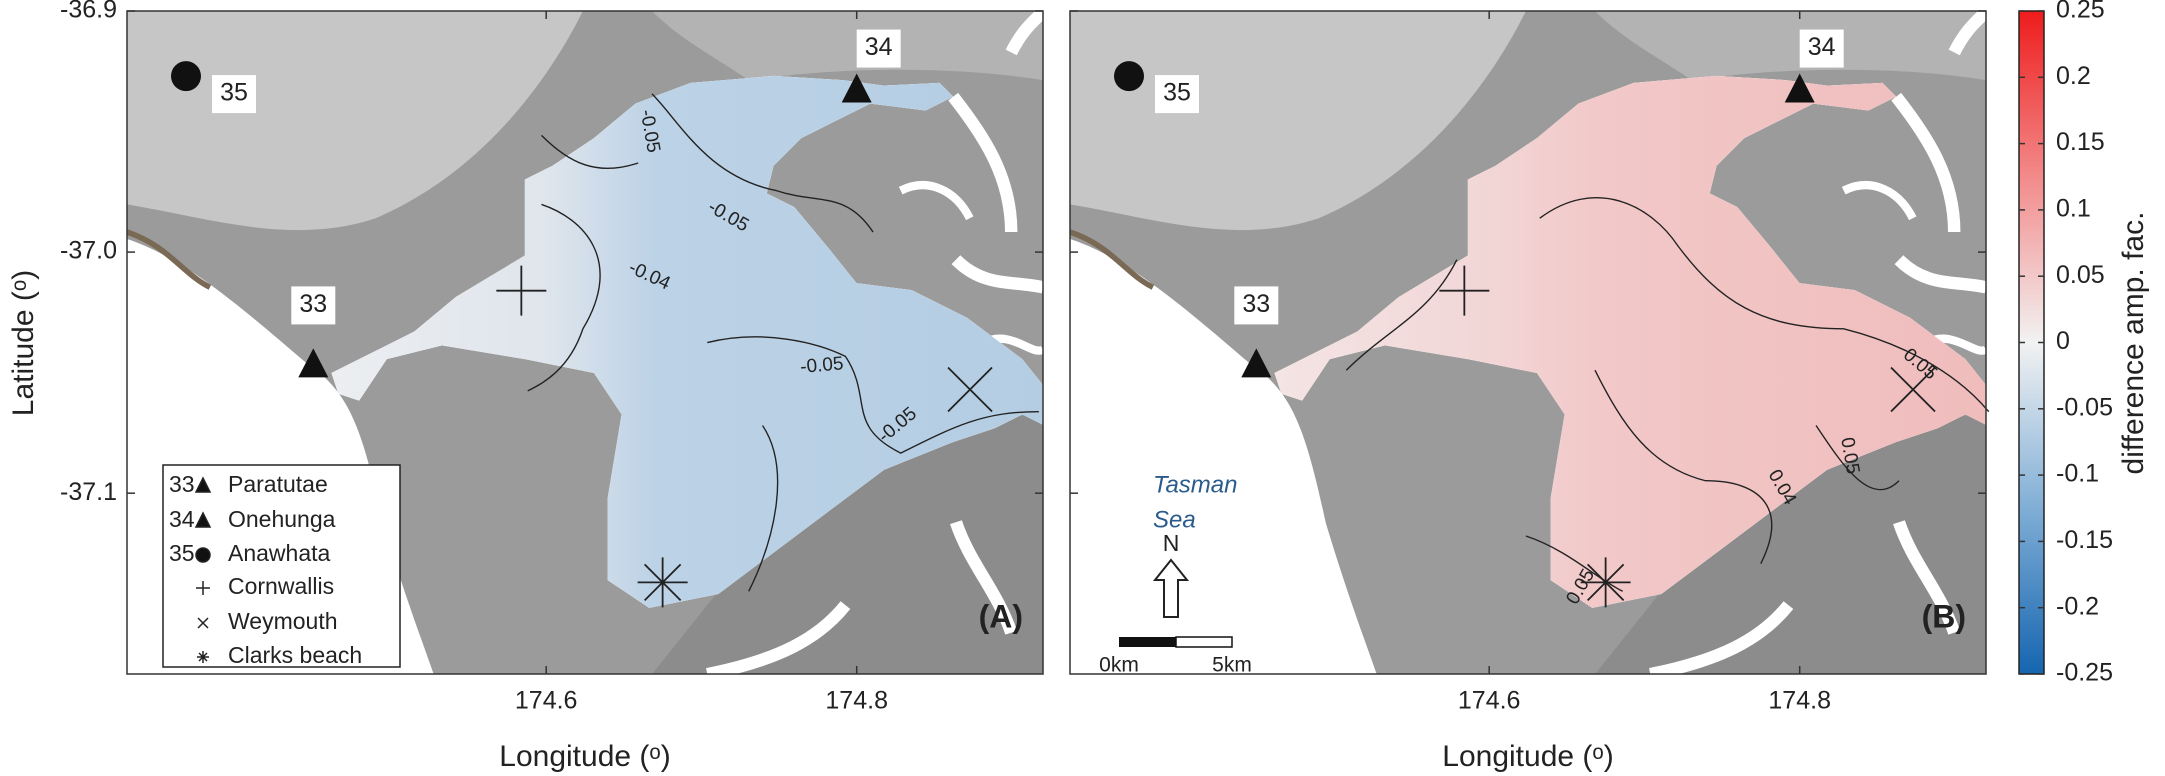 This screenshot has height=776, width=2165. What do you see at coordinates (182, 553) in the screenshot?
I see `legend-id: 35` at bounding box center [182, 553].